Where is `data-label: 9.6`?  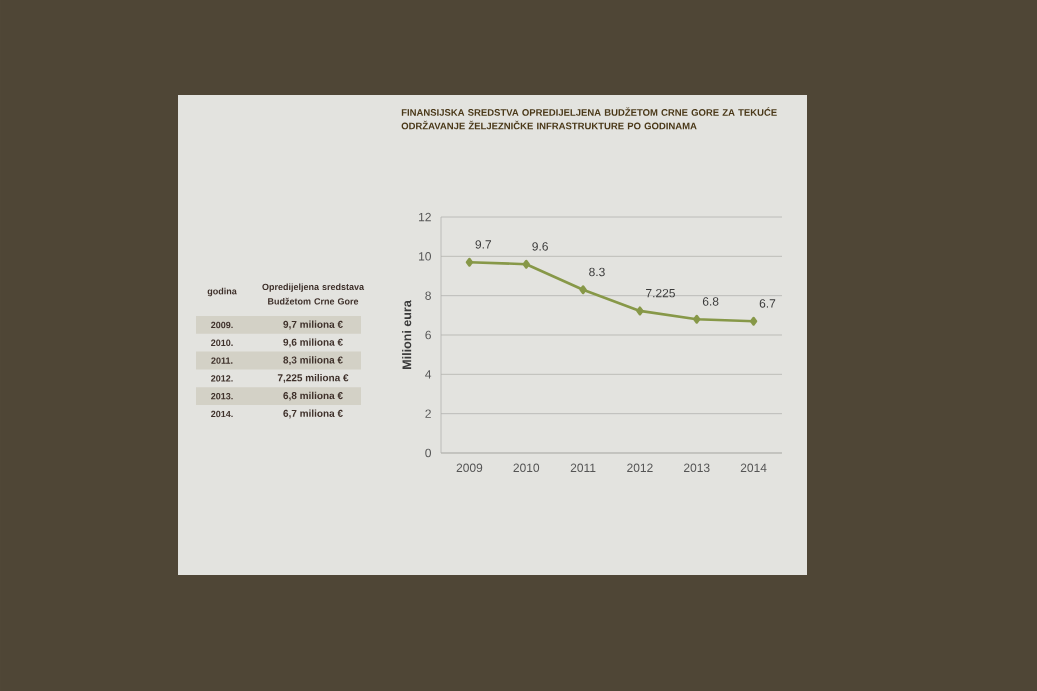 data-label: 9.6 is located at coordinates (540, 246).